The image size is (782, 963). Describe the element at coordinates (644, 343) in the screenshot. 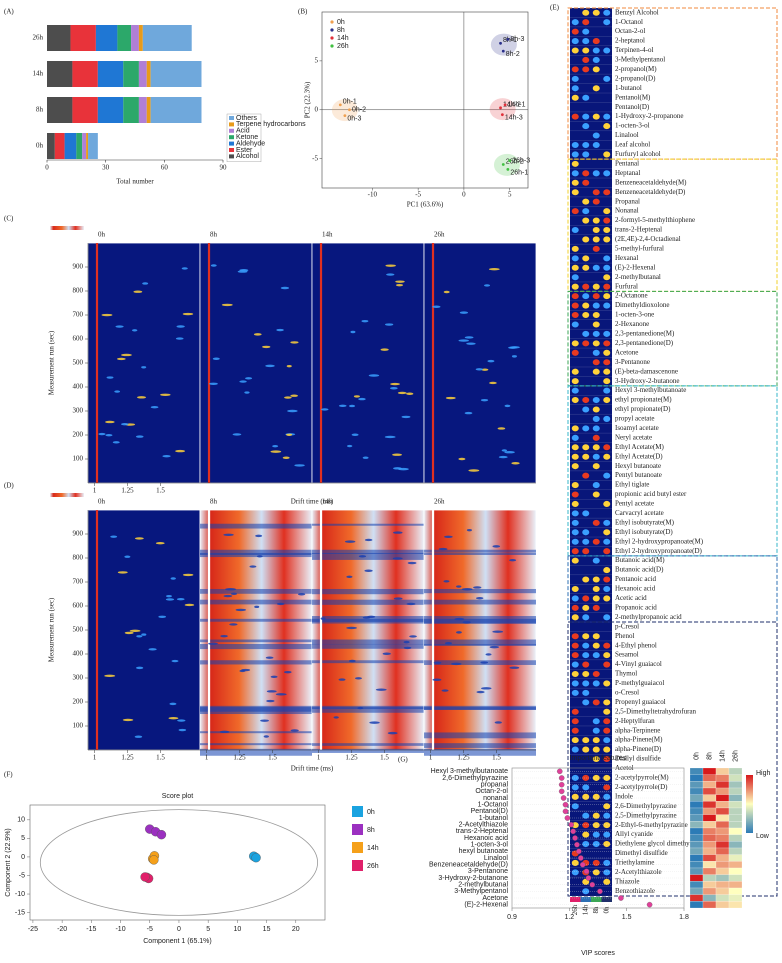

I see `compound-label: 2,3-pentanedione(D)` at that location.